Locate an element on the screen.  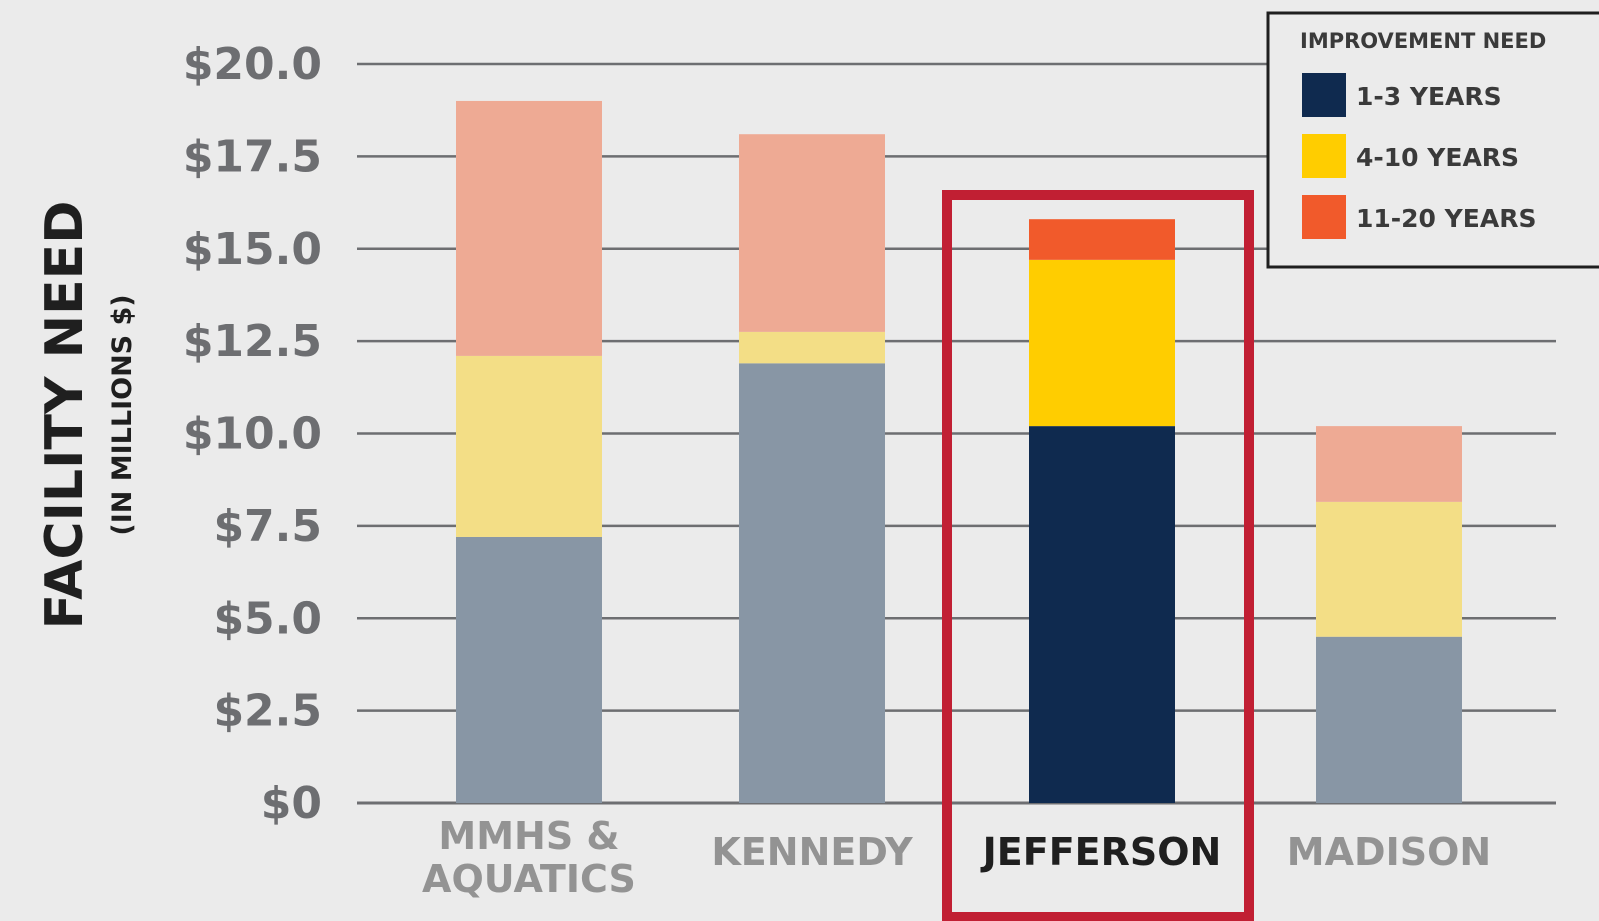
x-category-label: JEFFERSON is located at coordinates (1101, 852).